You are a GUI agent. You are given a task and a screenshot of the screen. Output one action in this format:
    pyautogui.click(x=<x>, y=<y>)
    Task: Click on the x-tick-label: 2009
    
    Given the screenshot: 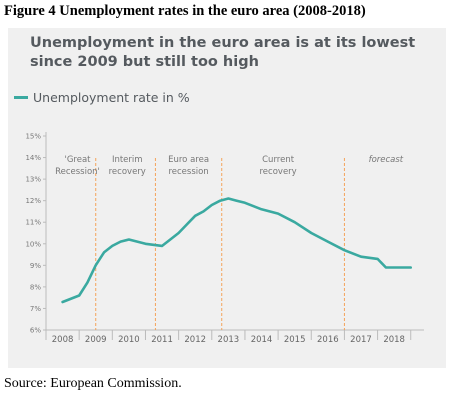 What is the action you would take?
    pyautogui.click(x=96, y=340)
    